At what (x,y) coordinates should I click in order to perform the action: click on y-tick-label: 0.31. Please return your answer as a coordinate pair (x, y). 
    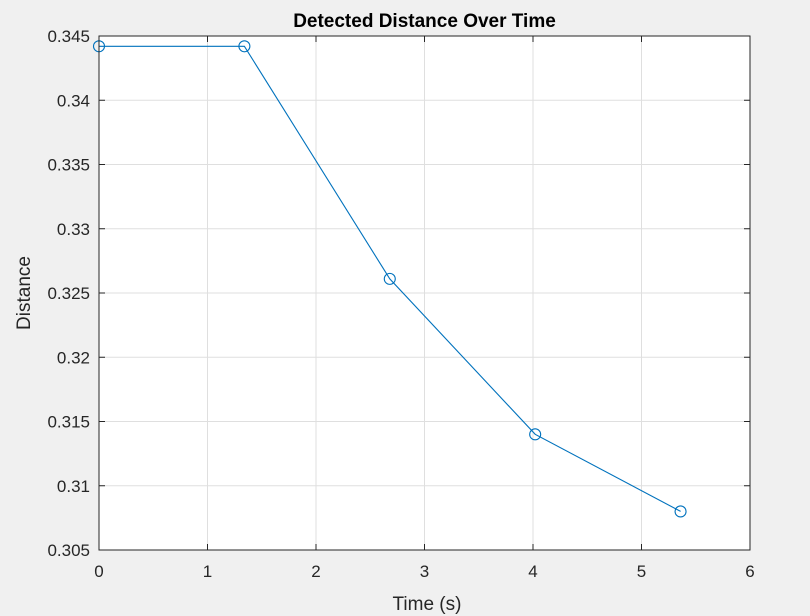
    Looking at the image, I should click on (73, 486).